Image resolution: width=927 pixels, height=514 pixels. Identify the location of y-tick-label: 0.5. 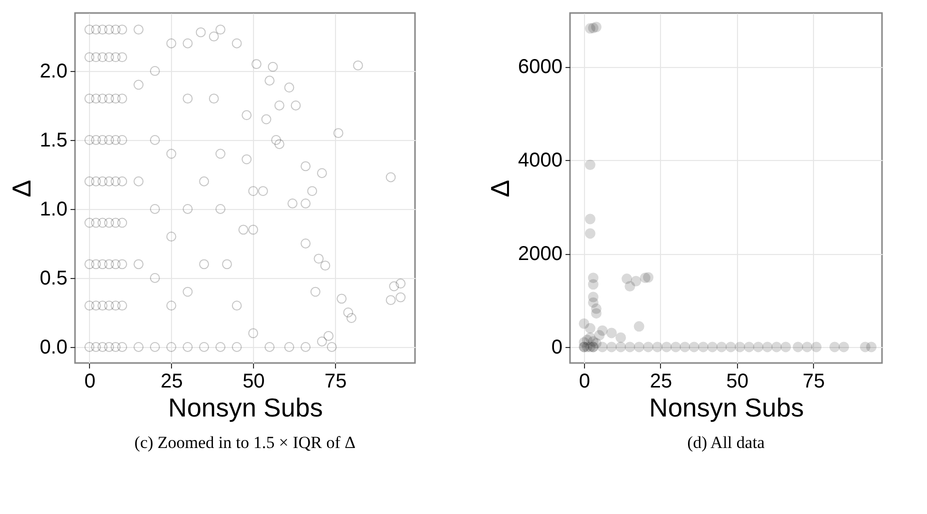
(54, 278).